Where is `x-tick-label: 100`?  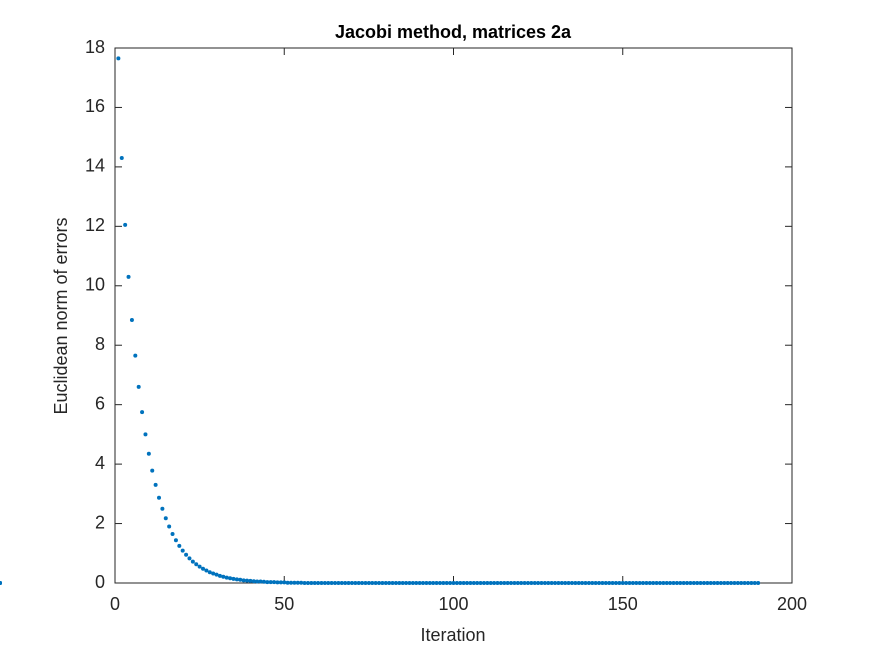
x-tick-label: 100 is located at coordinates (453, 604).